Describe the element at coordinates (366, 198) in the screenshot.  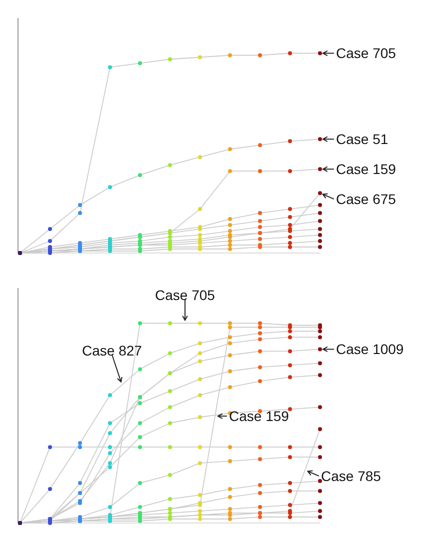
I see `series-label: Case 675` at that location.